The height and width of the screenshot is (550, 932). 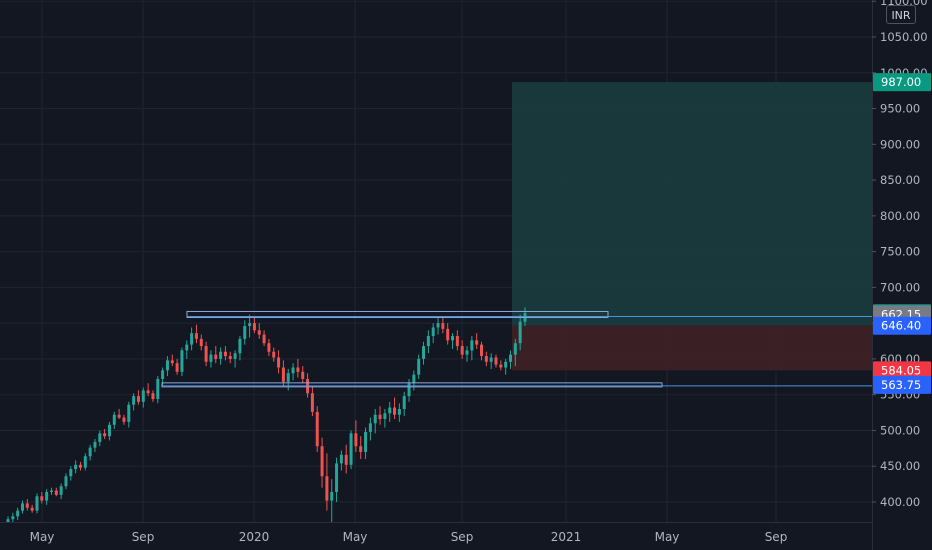 I want to click on price-axis, so click(x=902, y=275).